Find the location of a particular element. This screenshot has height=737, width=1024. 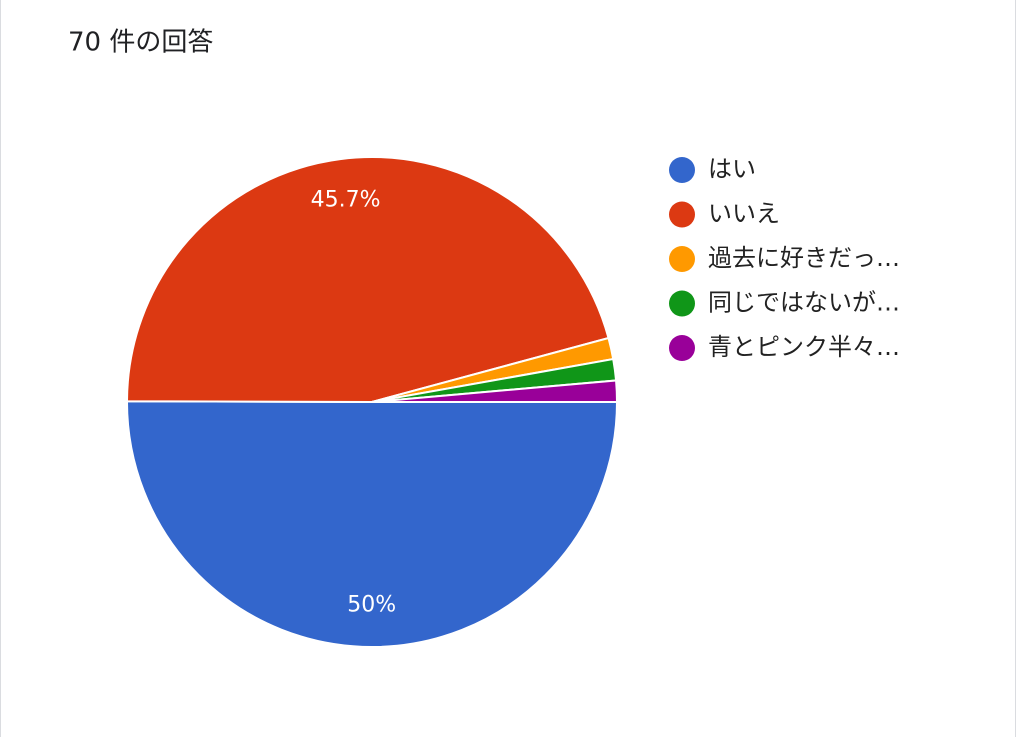

legend-label: いいえ is located at coordinates (744, 214).